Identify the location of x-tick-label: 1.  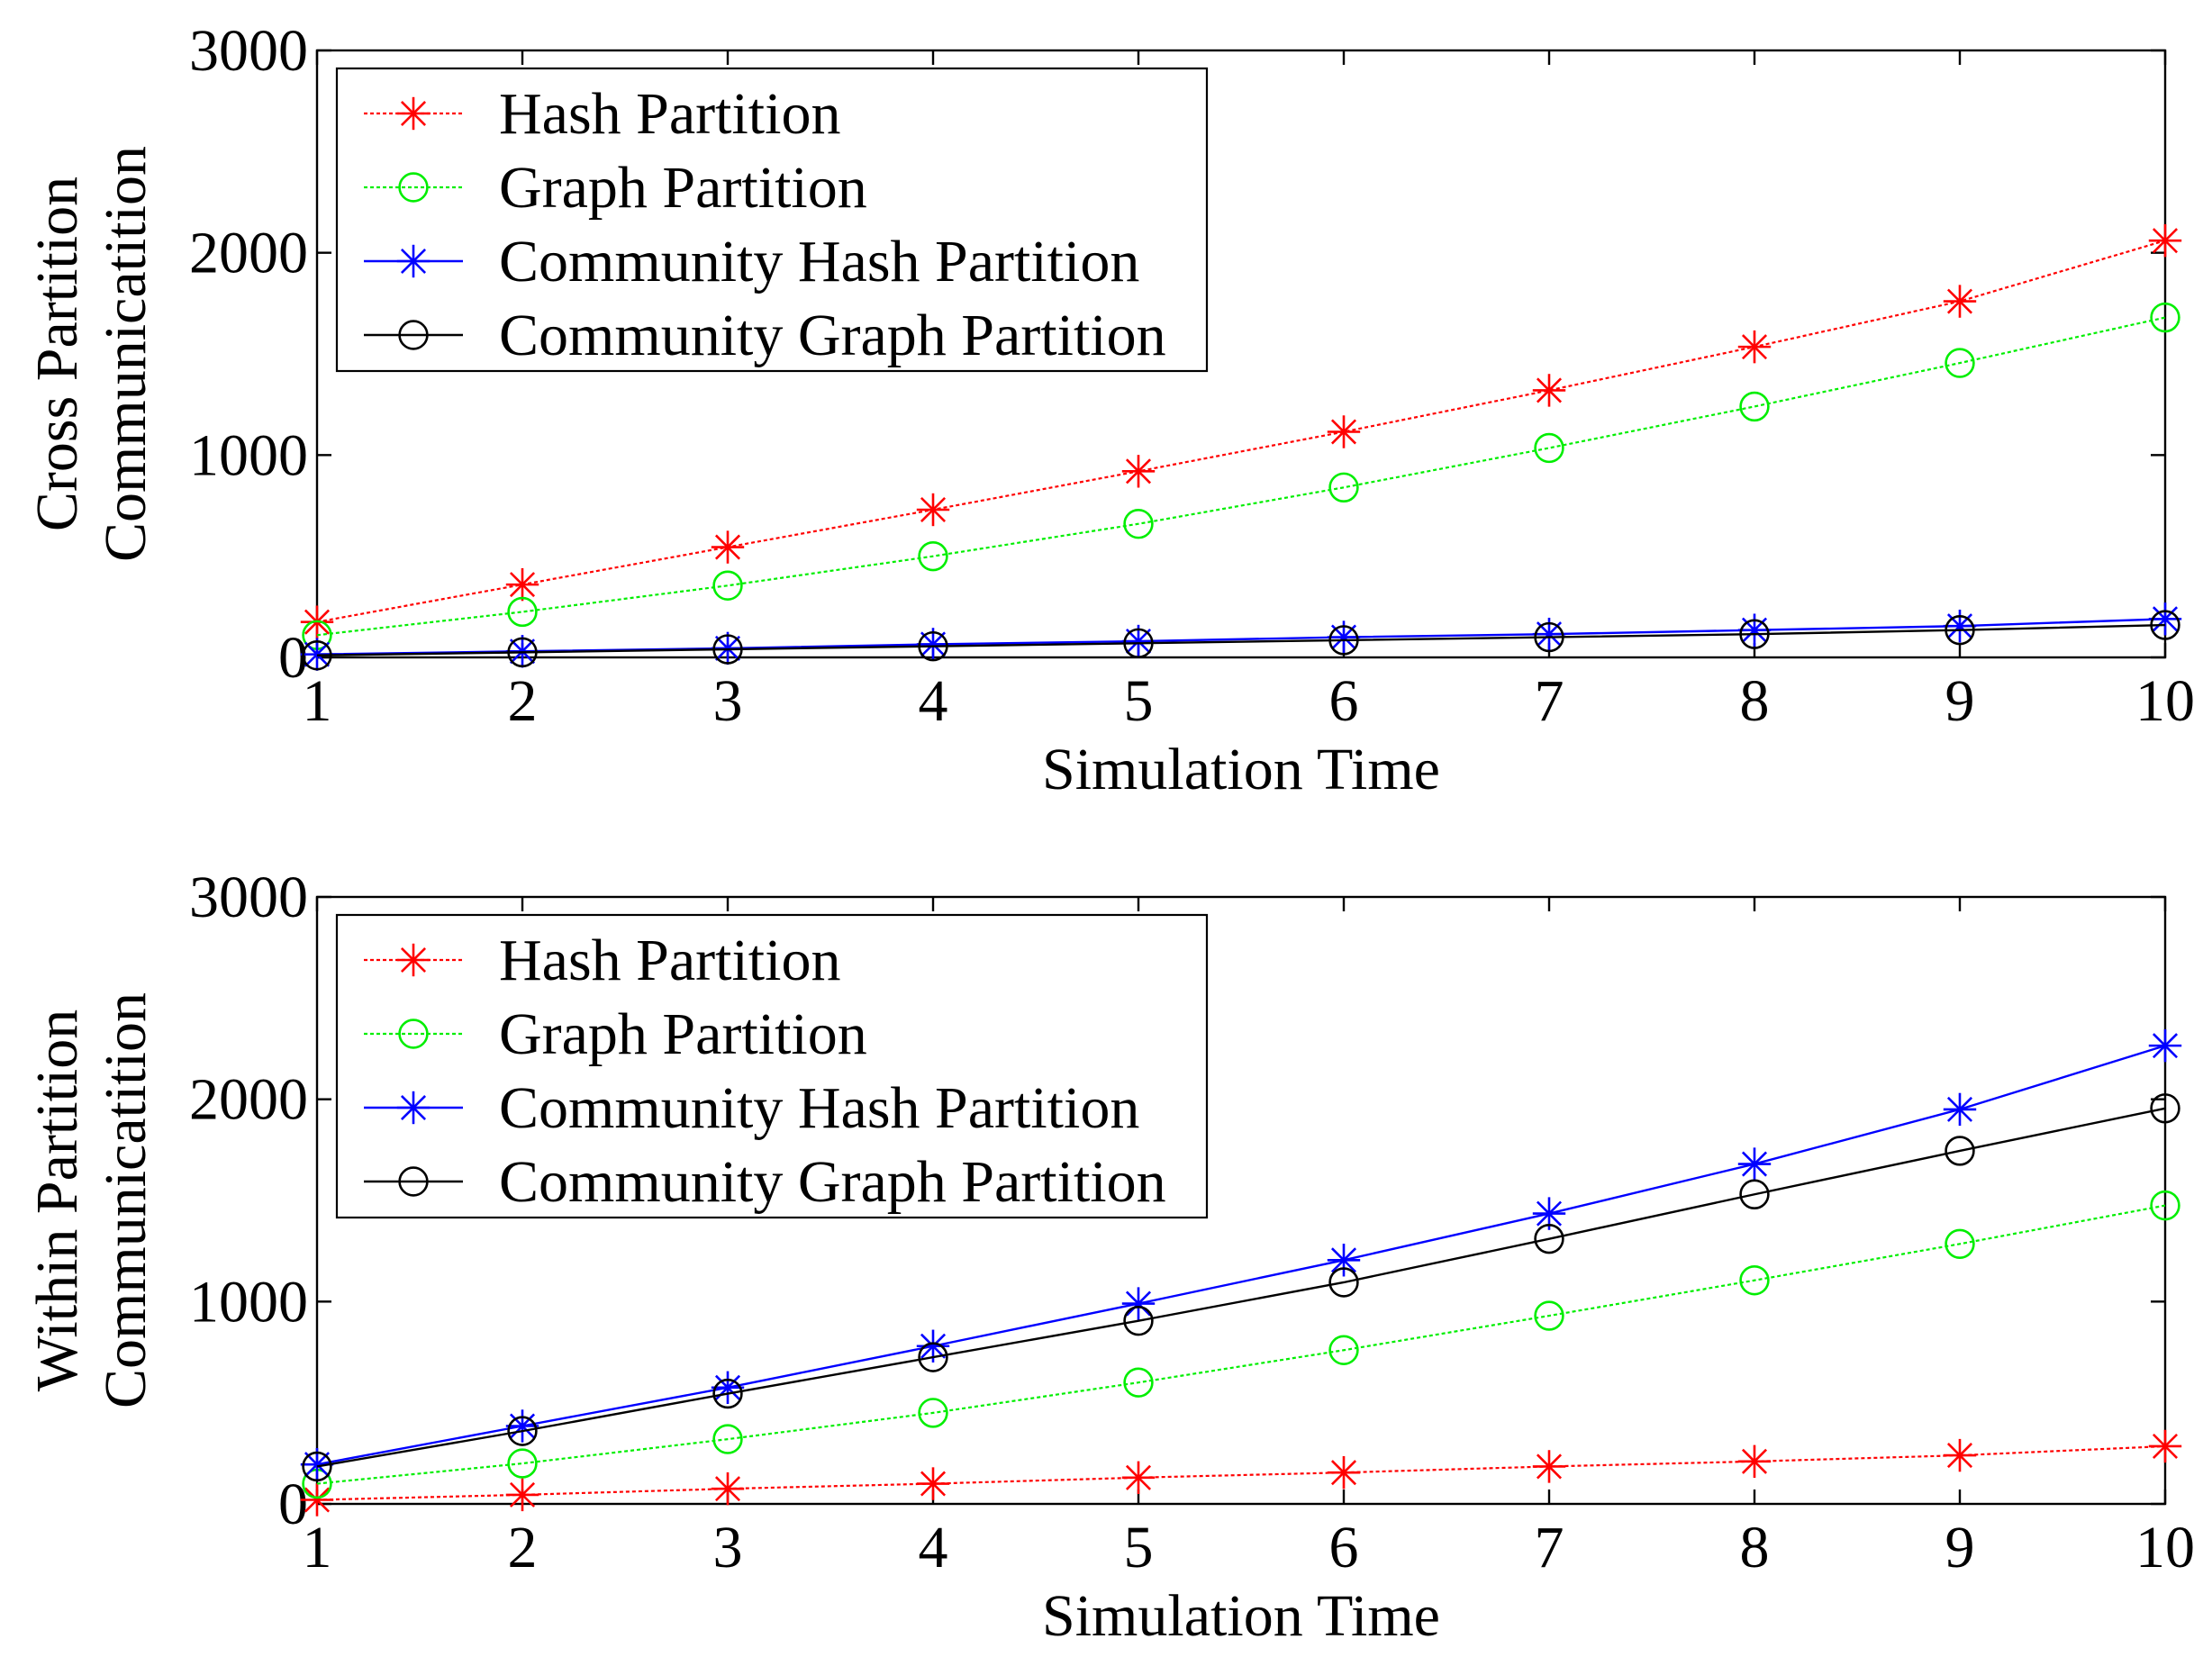
(317, 701).